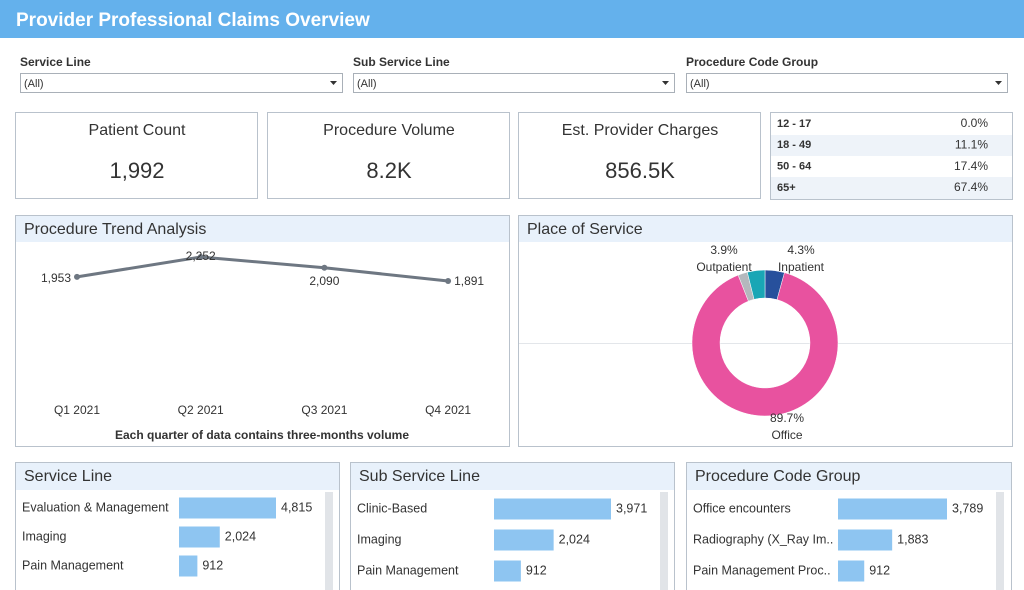  Describe the element at coordinates (752, 62) in the screenshot. I see `filter-label: Procedure Code Group` at that location.